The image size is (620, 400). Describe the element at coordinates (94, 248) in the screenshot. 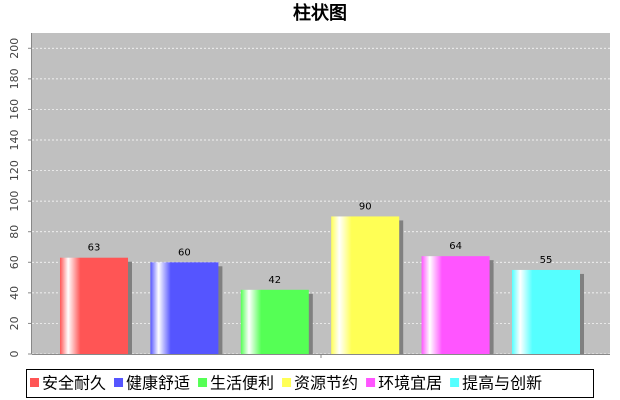

I see `value-label: 63` at that location.